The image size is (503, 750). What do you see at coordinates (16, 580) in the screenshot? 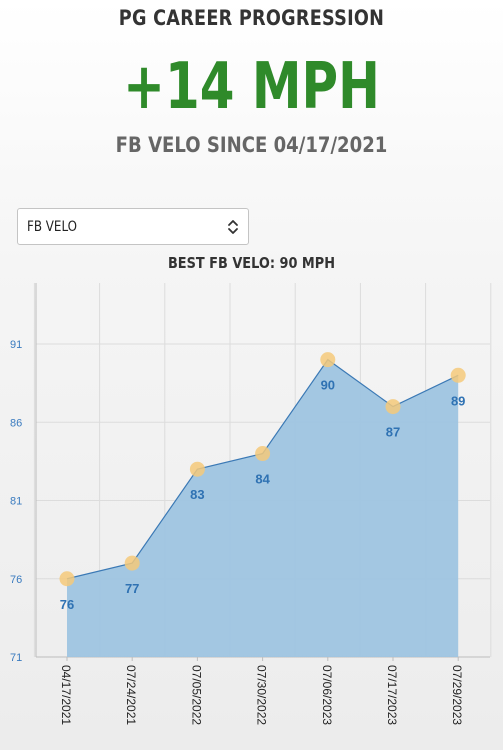
I see `y-tick-label: 76` at bounding box center [16, 580].